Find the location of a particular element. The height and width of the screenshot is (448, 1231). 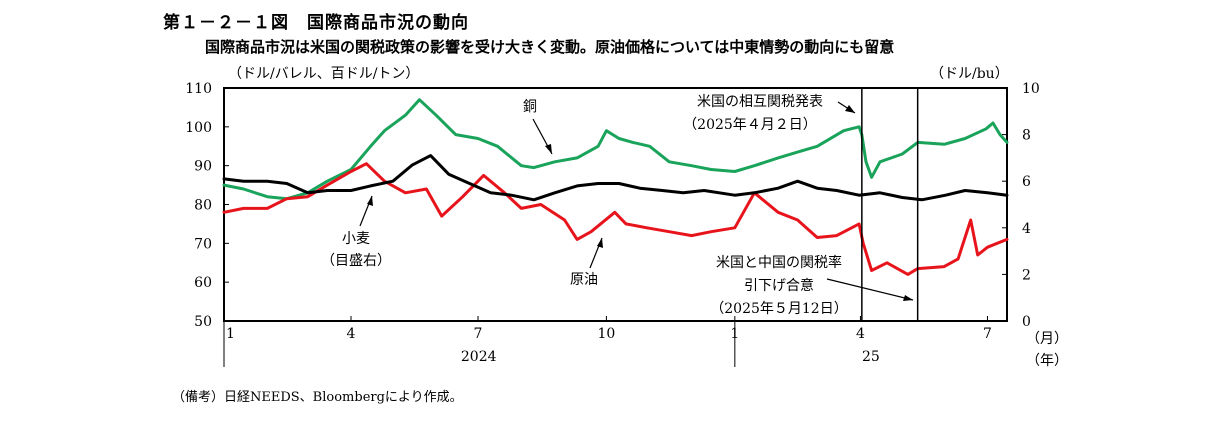

event-label-tariff-cut-line2: 引下げ合意 is located at coordinates (779, 285).